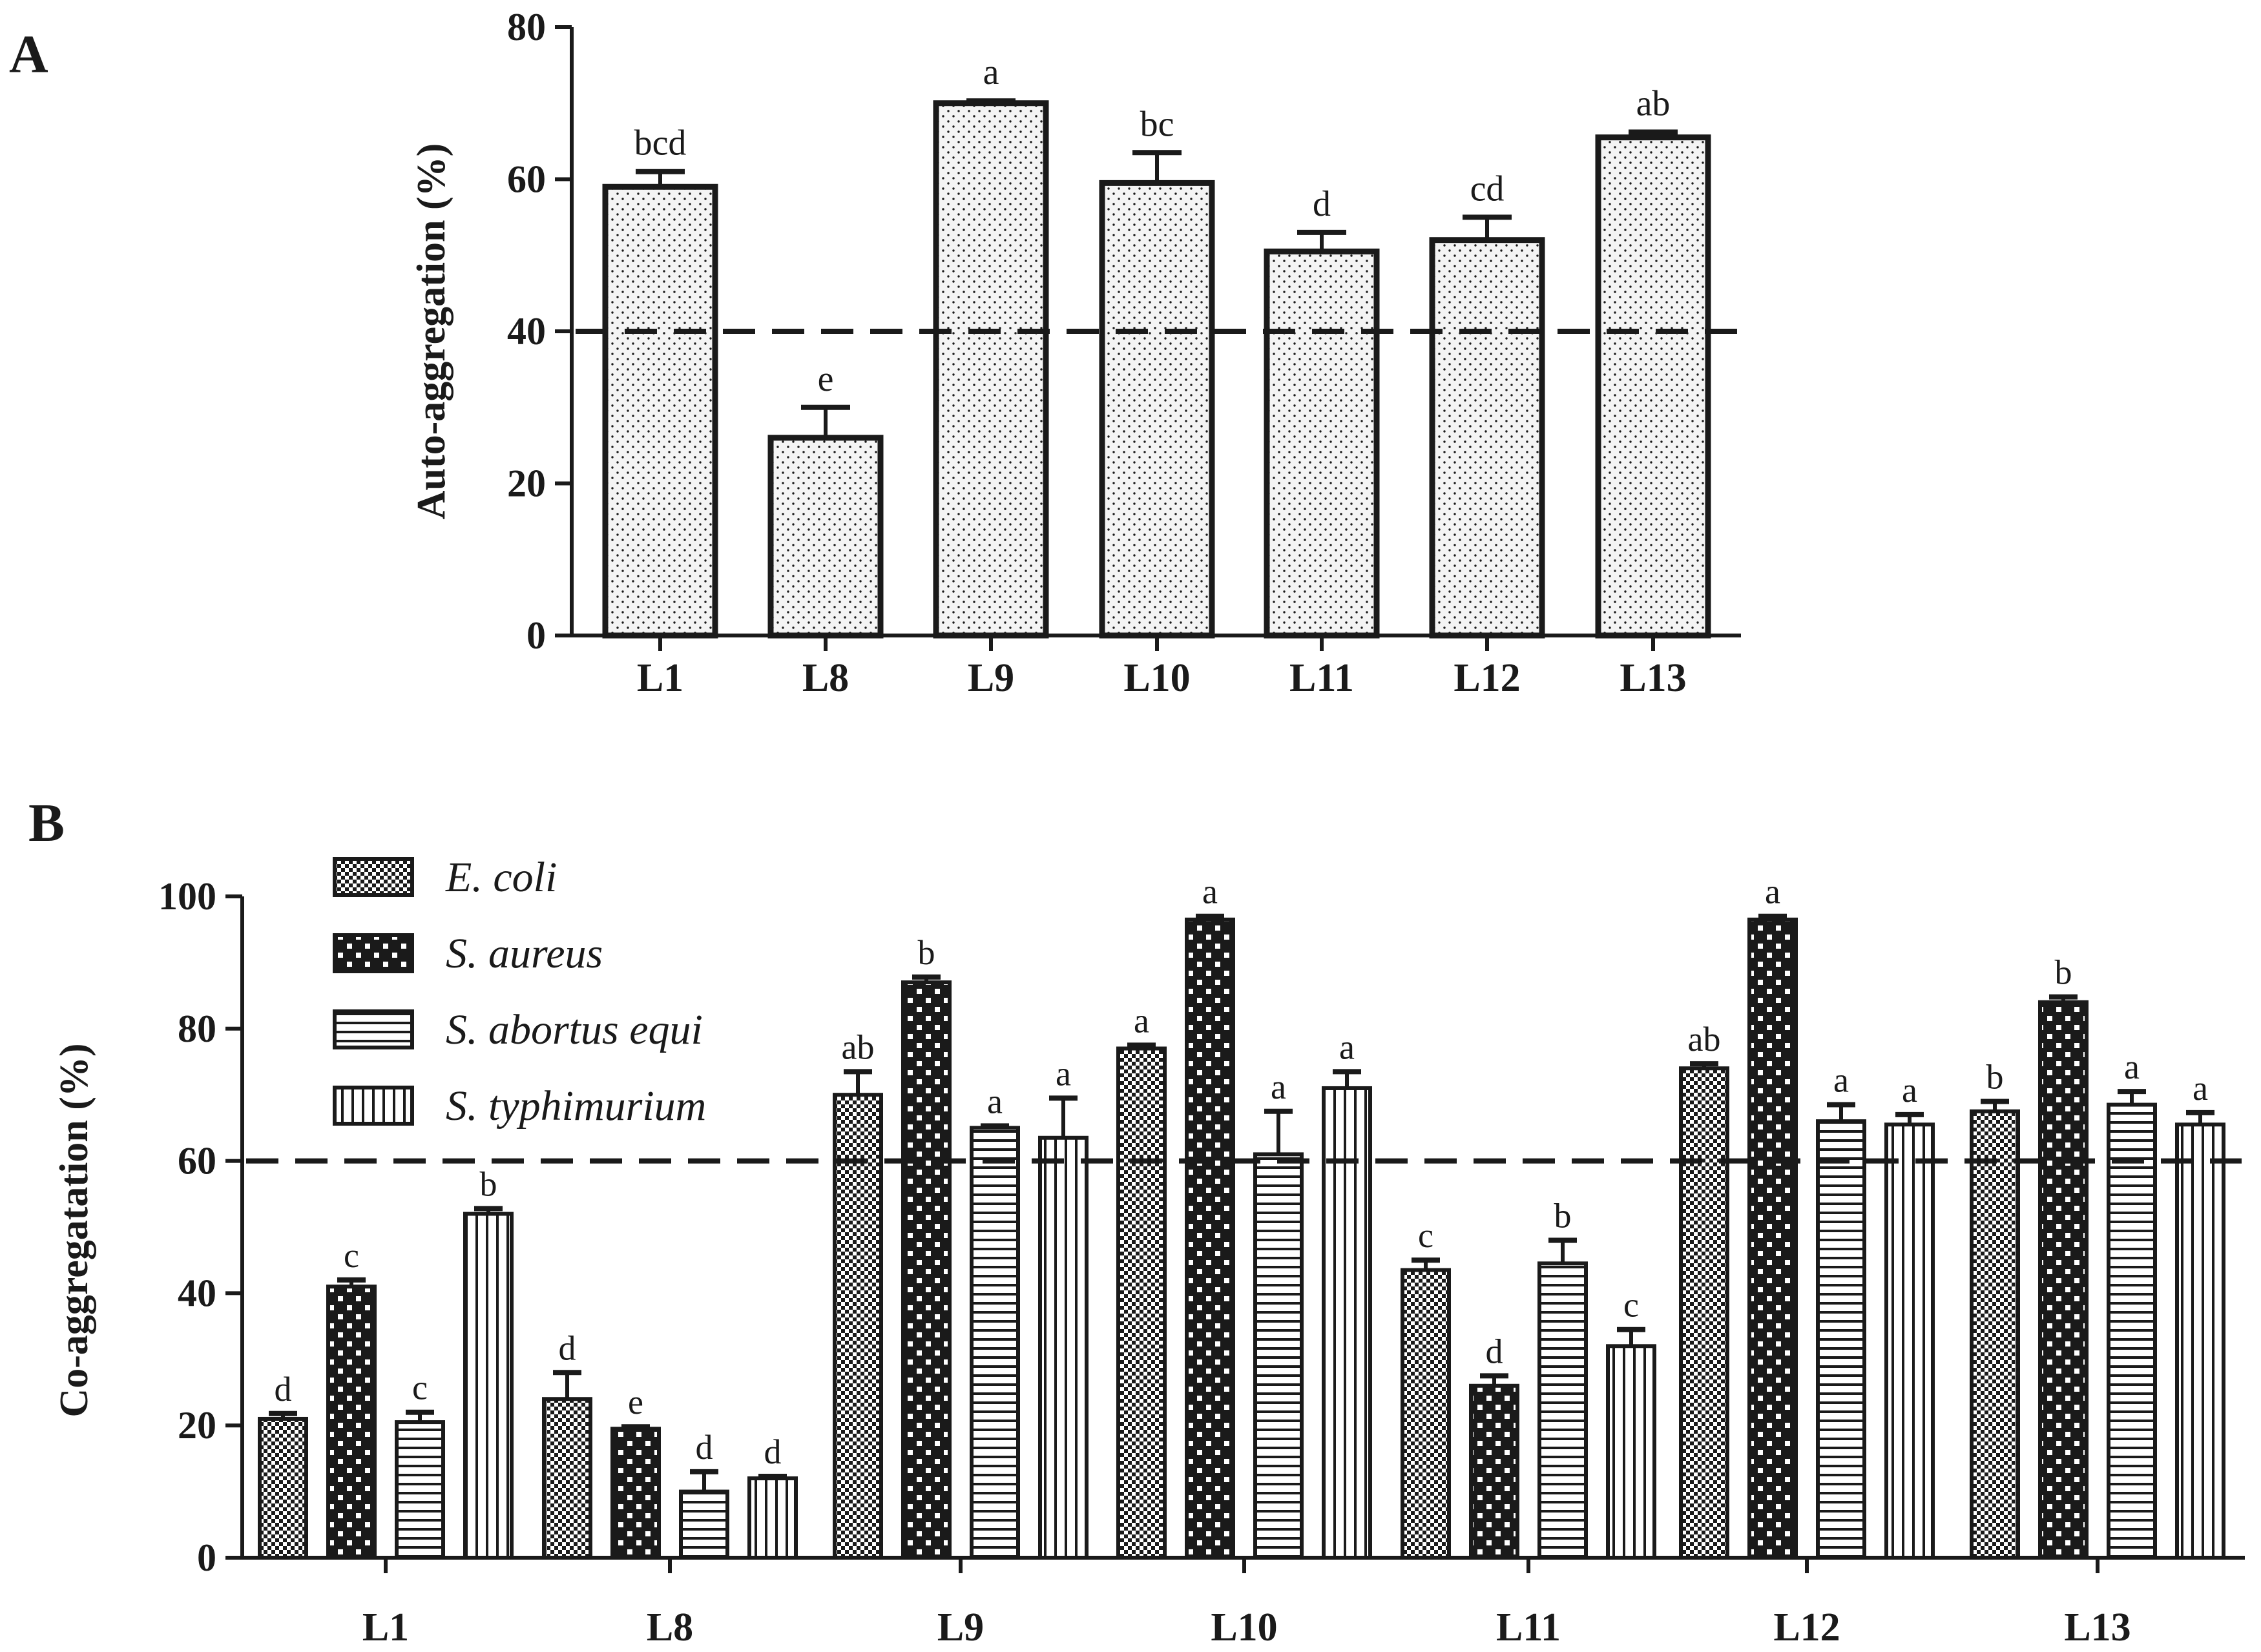  Describe the element at coordinates (2098, 1628) in the screenshot. I see `panel-b-x-tick-label: L13` at that location.